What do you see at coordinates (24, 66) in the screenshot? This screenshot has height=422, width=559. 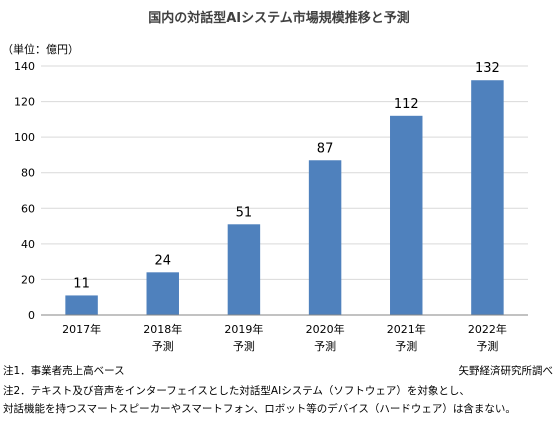 I see `y-tick-label: 140` at bounding box center [24, 66].